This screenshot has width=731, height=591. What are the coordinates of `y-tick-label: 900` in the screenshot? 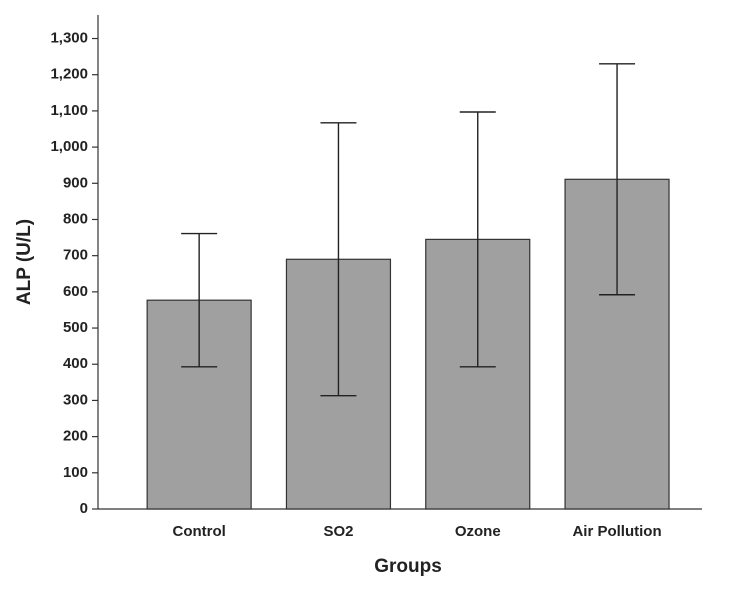 It's located at (75, 182).